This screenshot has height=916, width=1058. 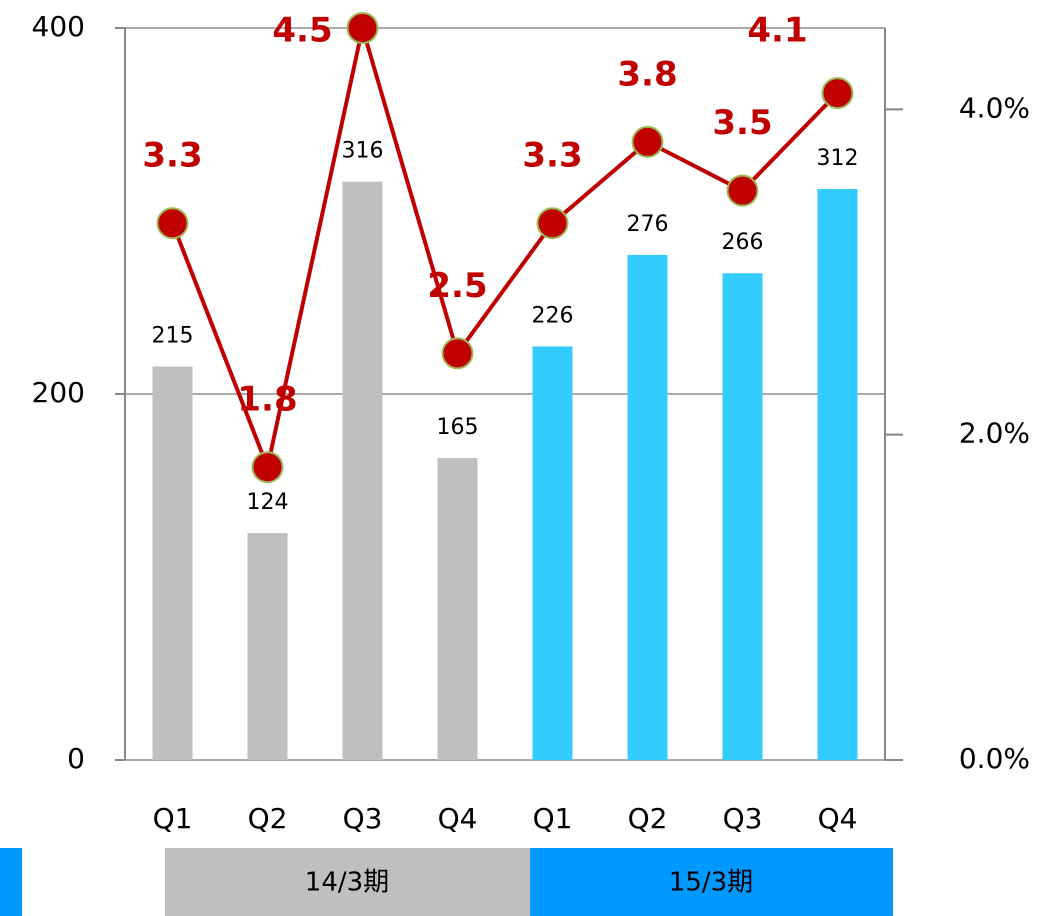 I want to click on bar-value-label: 312, so click(x=838, y=158).